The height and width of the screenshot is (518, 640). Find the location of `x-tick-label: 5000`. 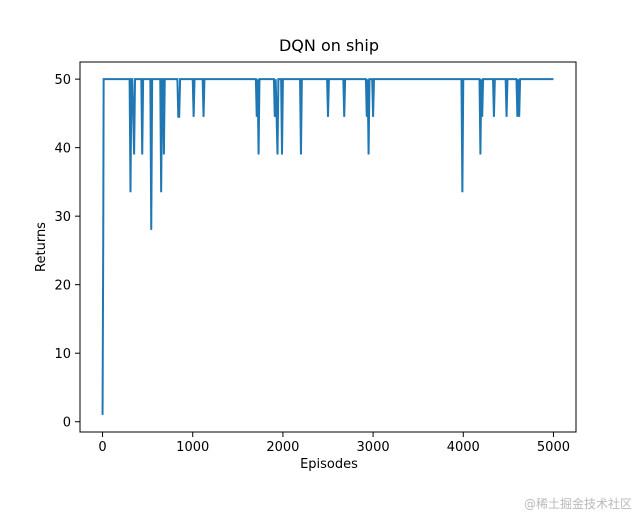

x-tick-label: 5000 is located at coordinates (553, 447).